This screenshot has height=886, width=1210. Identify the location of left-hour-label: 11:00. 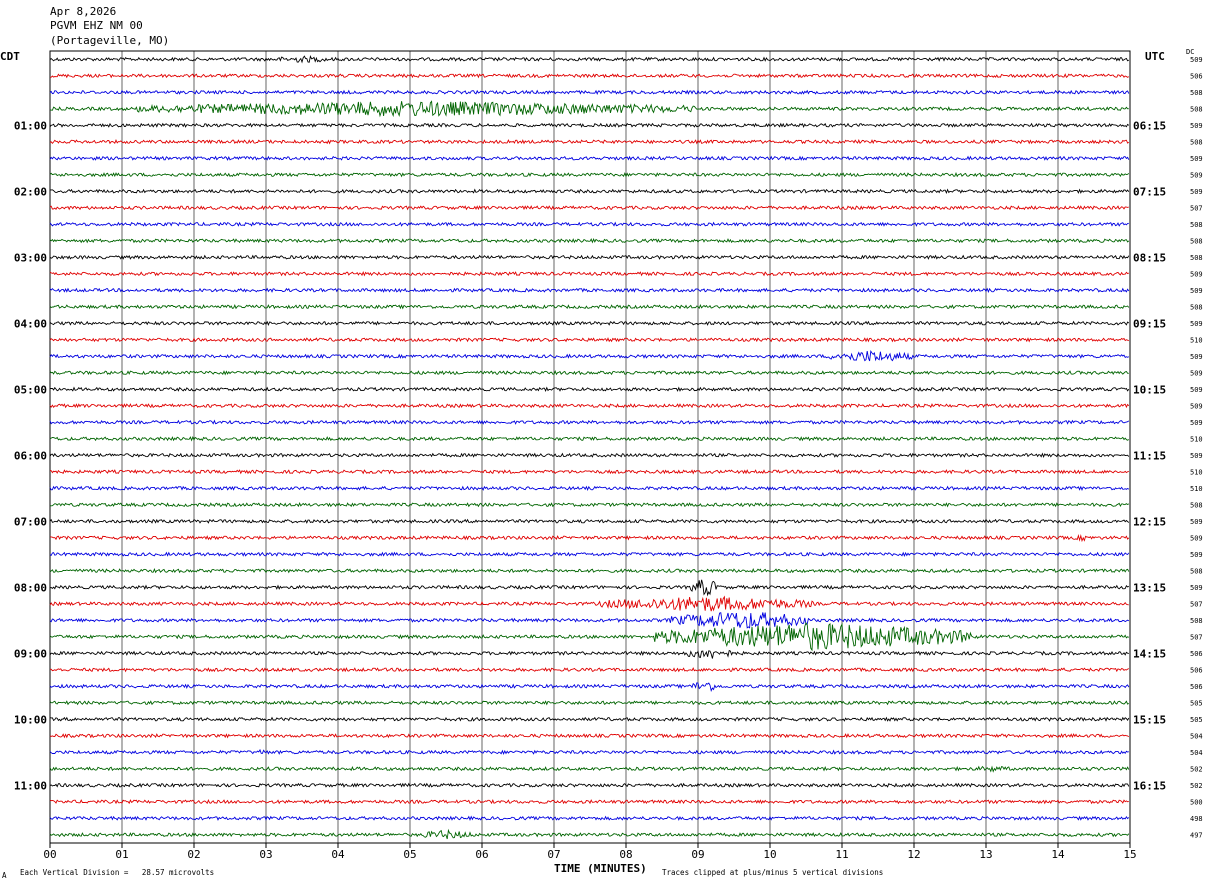
(30, 785).